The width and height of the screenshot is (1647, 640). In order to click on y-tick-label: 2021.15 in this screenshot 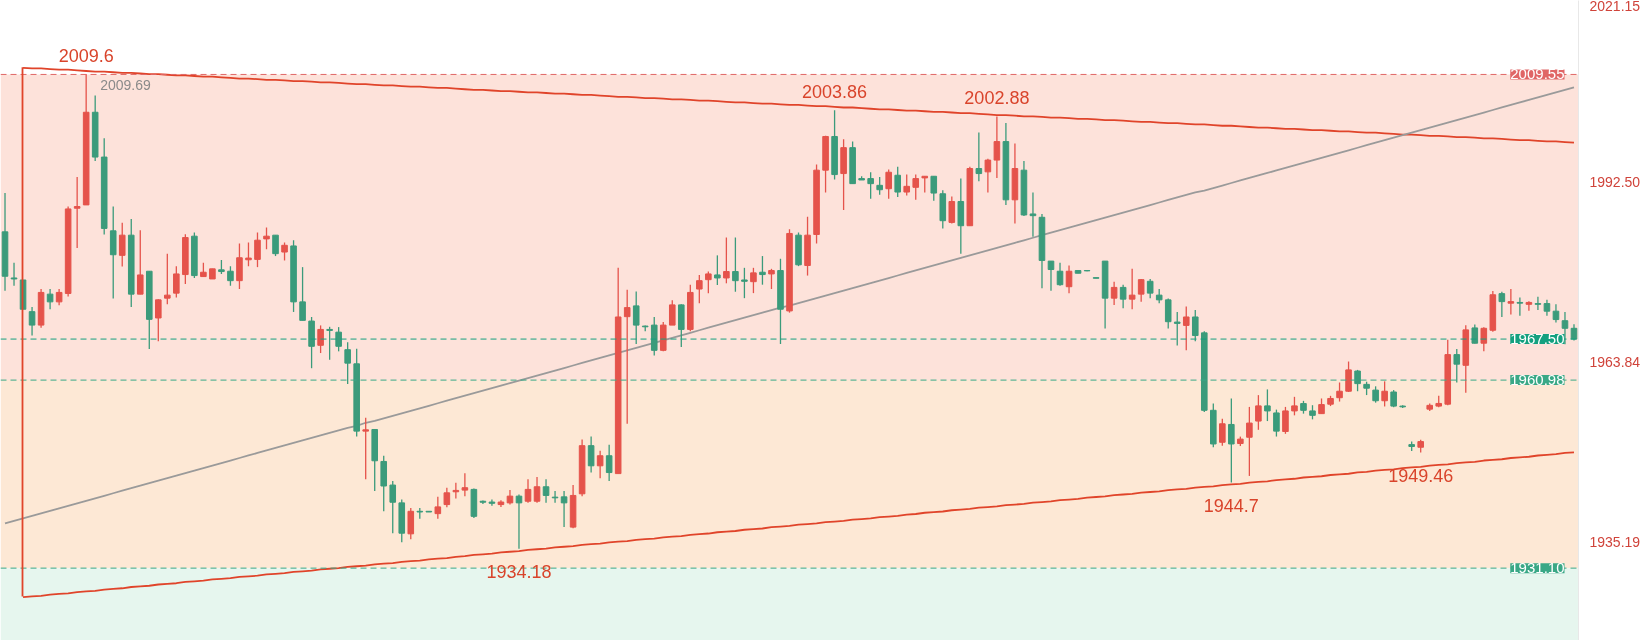, I will do `click(1615, 7)`.